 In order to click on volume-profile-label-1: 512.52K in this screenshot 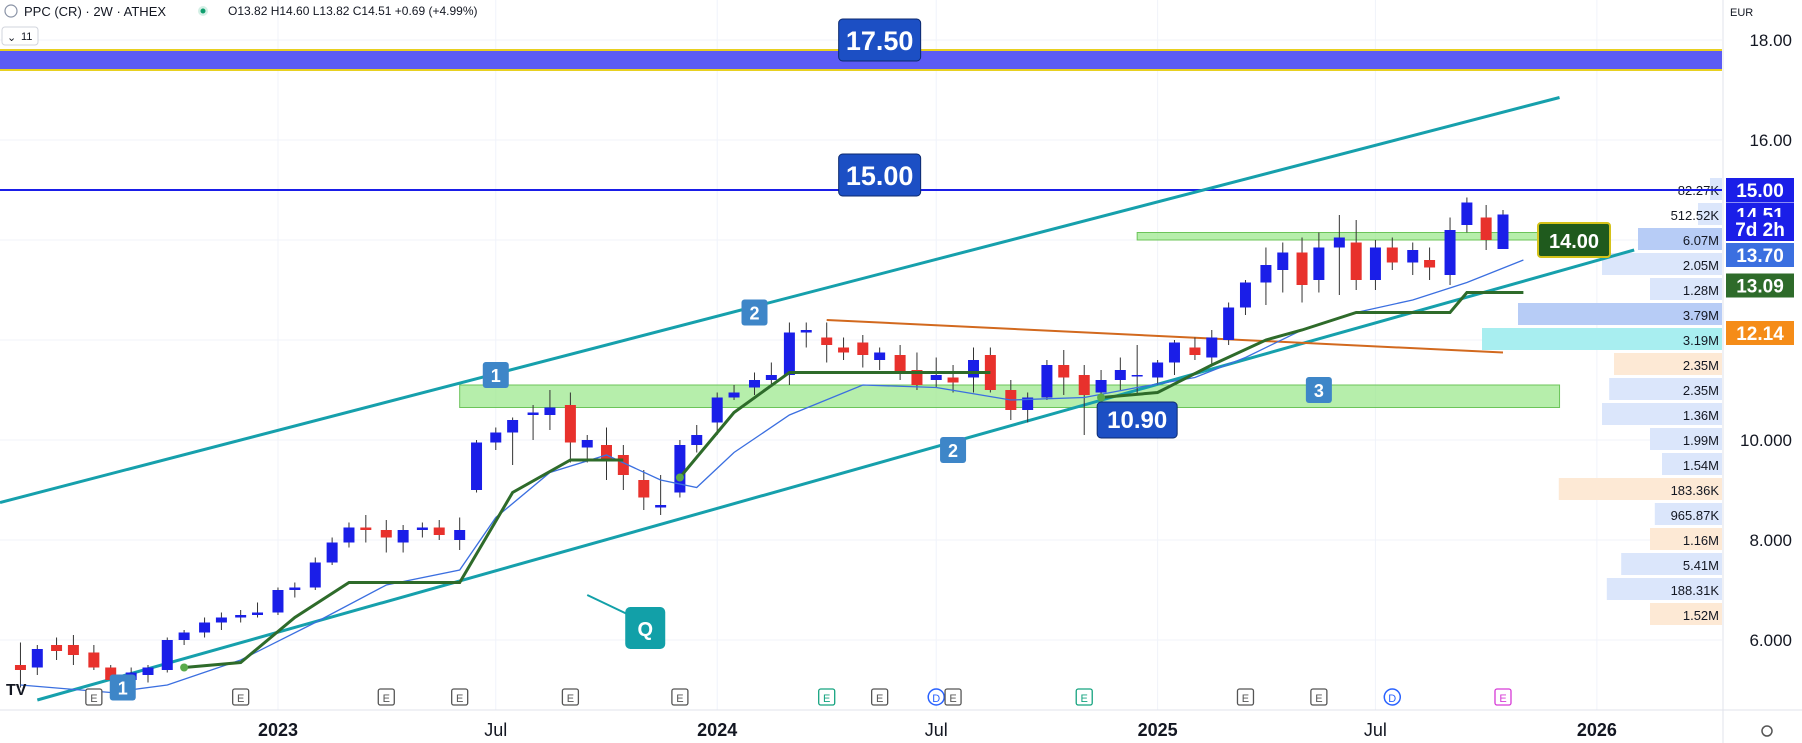, I will do `click(1695, 215)`.